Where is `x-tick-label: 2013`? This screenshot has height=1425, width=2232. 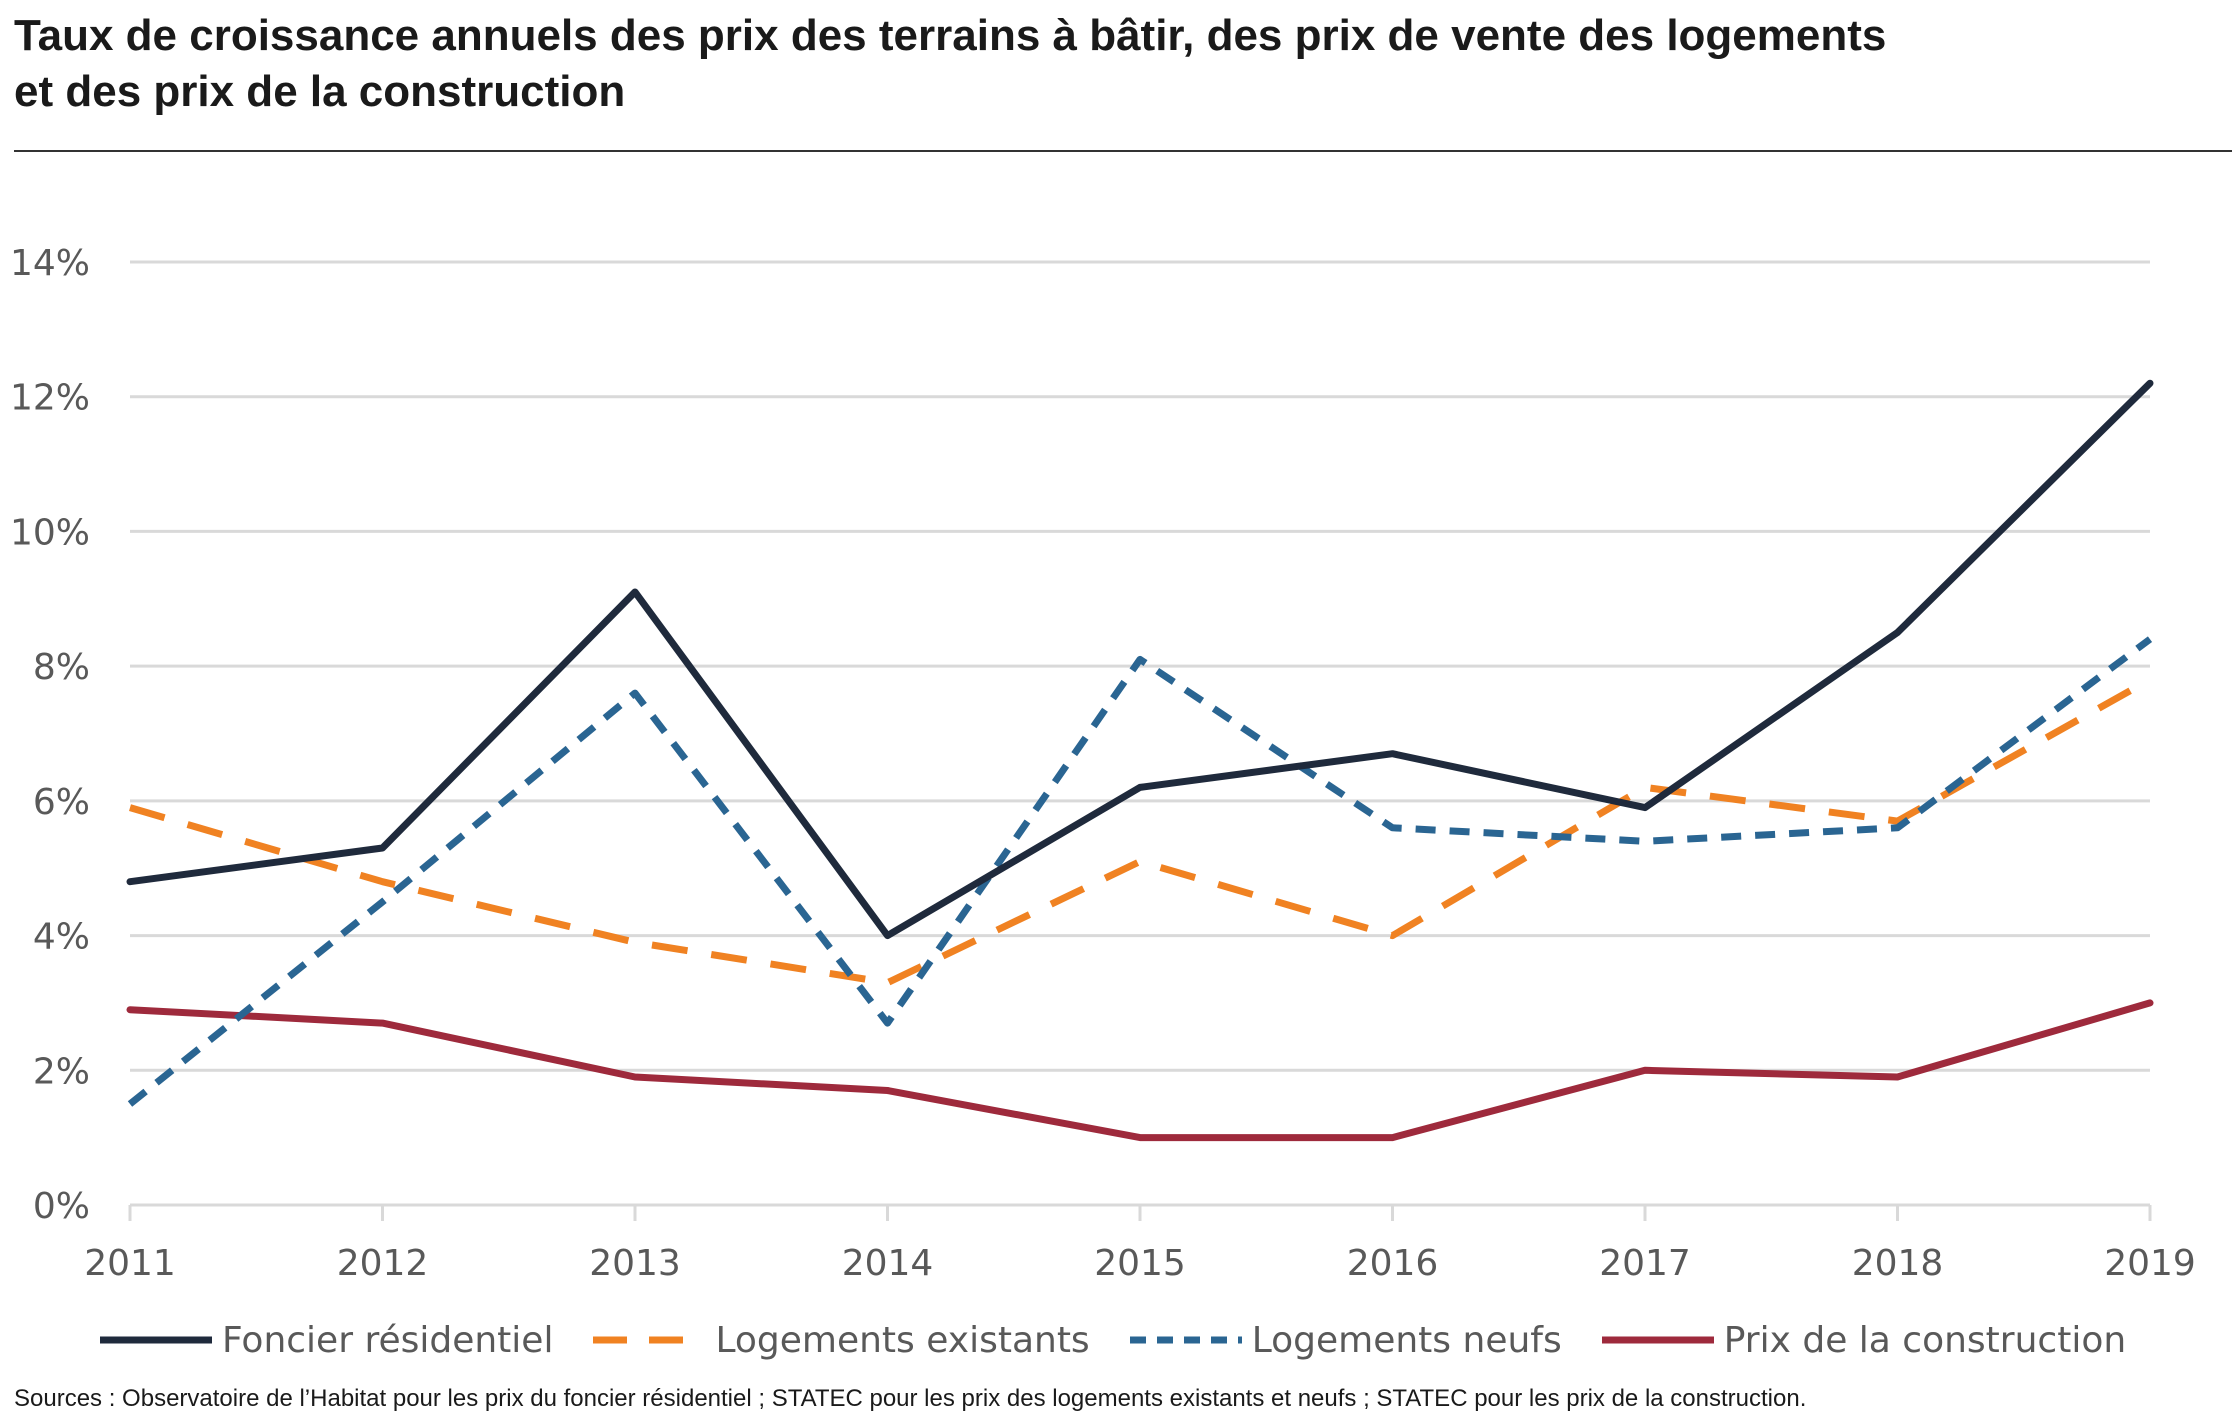 x-tick-label: 2013 is located at coordinates (635, 1263).